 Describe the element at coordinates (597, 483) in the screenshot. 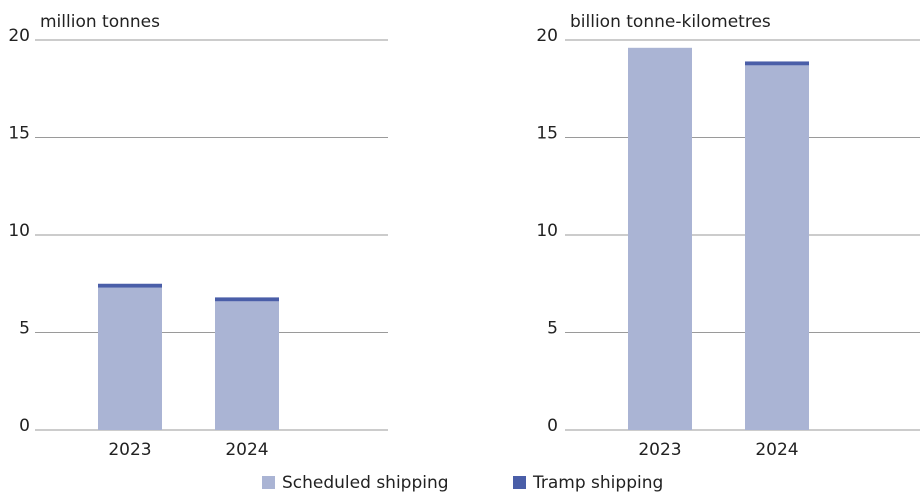

I see `legend-label: Tramp shipping` at that location.